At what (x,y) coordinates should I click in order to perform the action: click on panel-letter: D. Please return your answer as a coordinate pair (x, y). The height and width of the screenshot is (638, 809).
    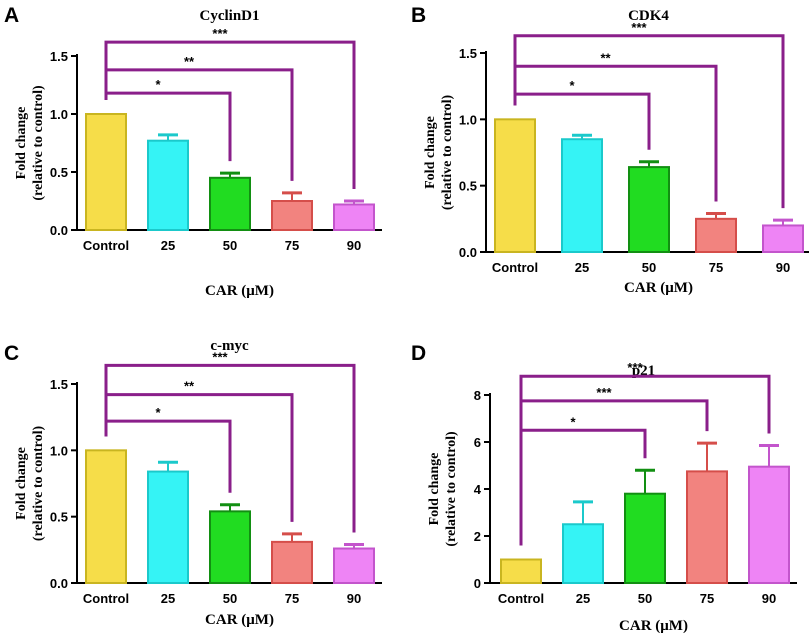
    Looking at the image, I should click on (418, 353).